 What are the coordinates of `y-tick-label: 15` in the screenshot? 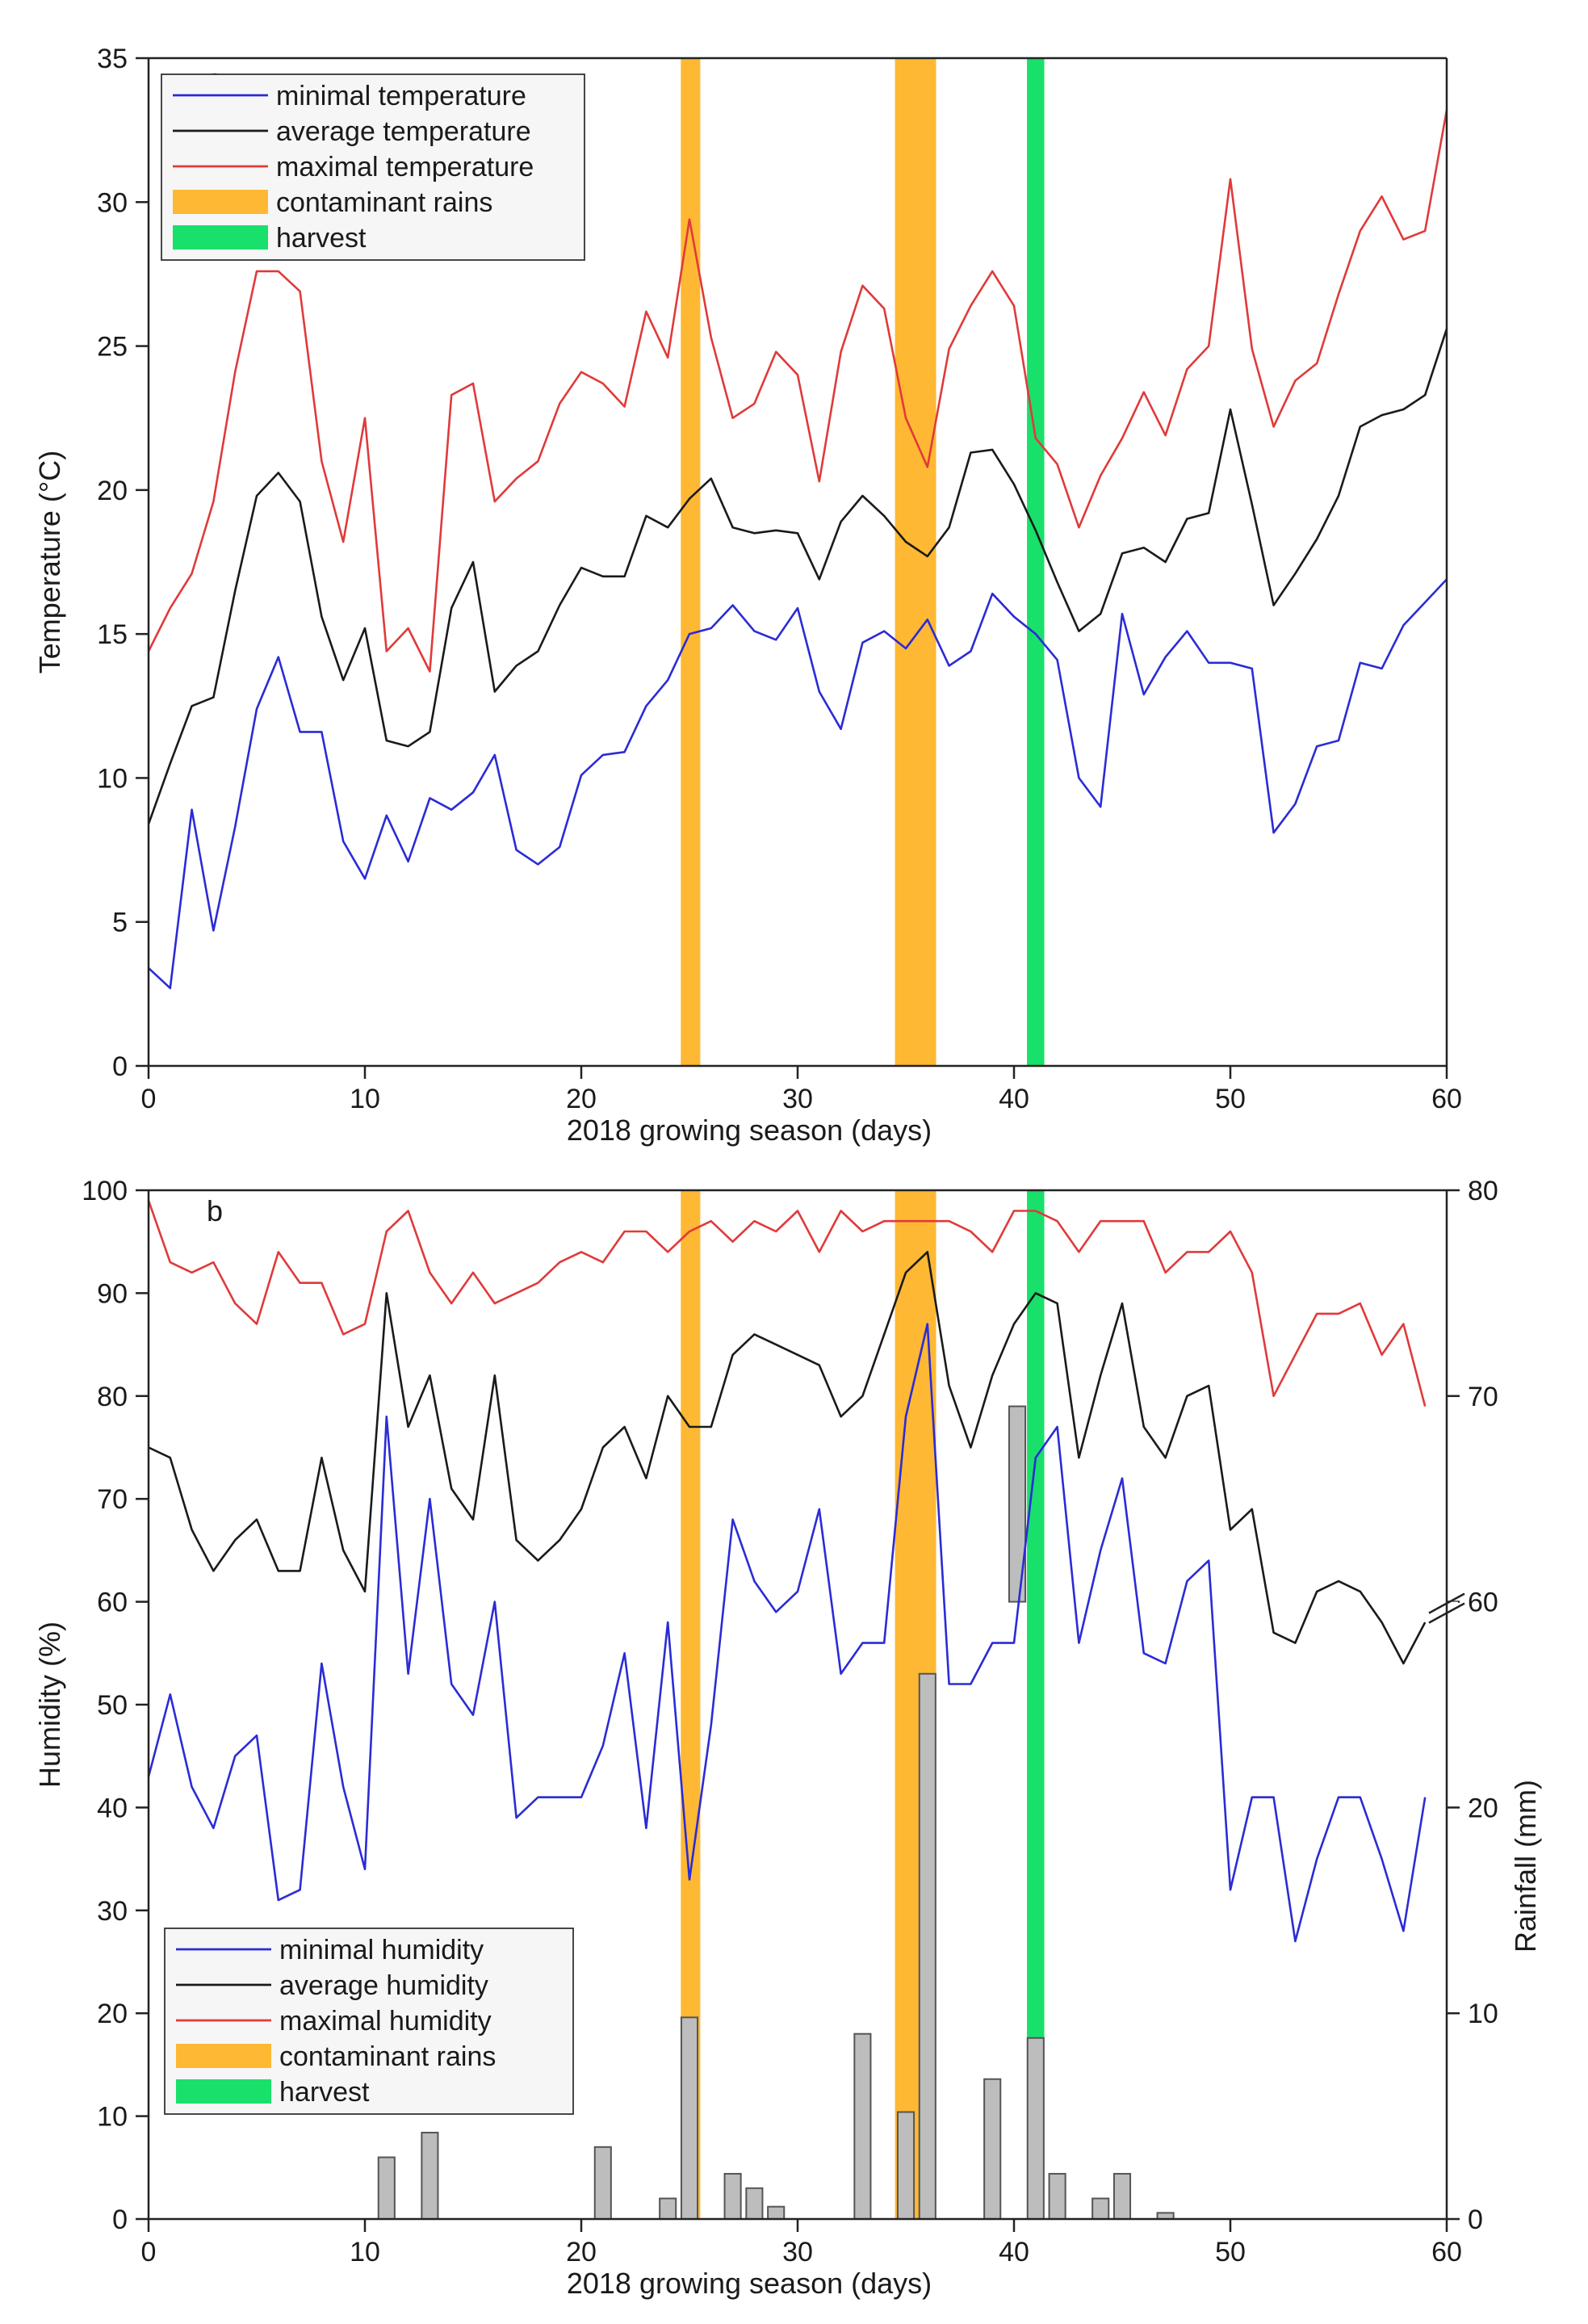 It's located at (112, 634).